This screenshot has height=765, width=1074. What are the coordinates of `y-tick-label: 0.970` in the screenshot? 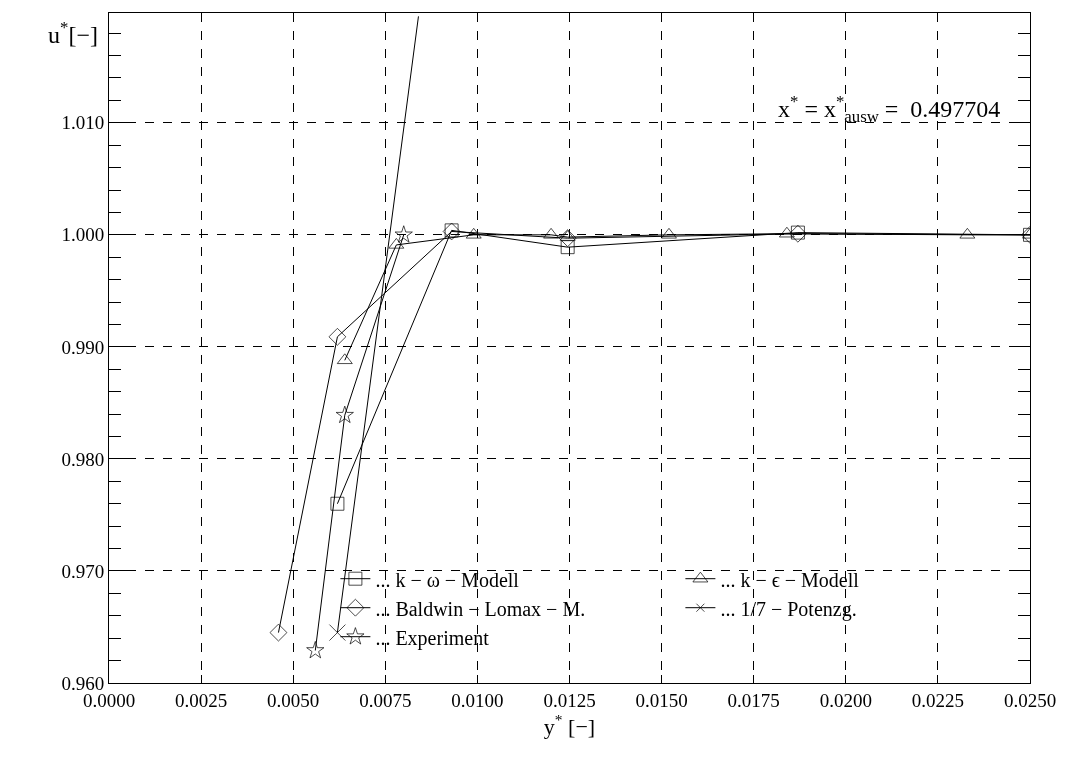 It's located at (83, 571).